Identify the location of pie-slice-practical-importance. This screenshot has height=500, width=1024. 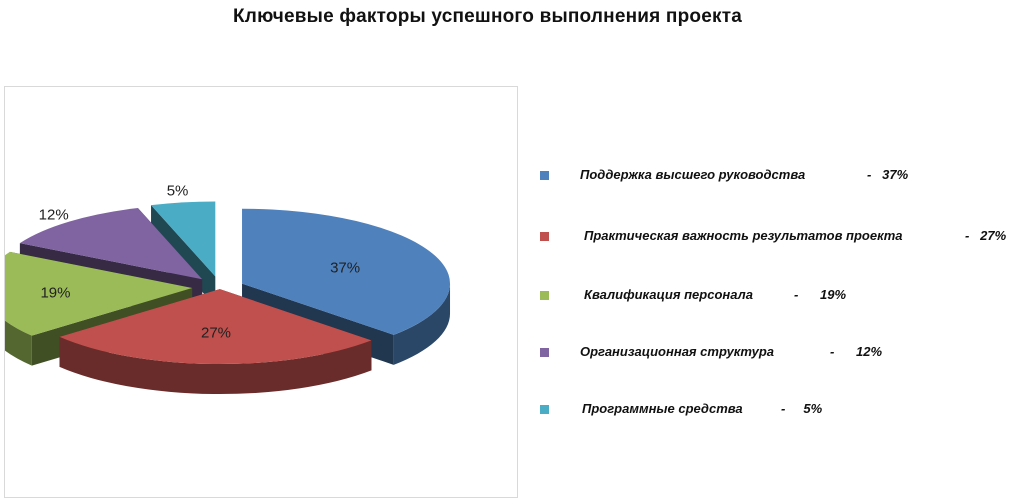
(215, 342).